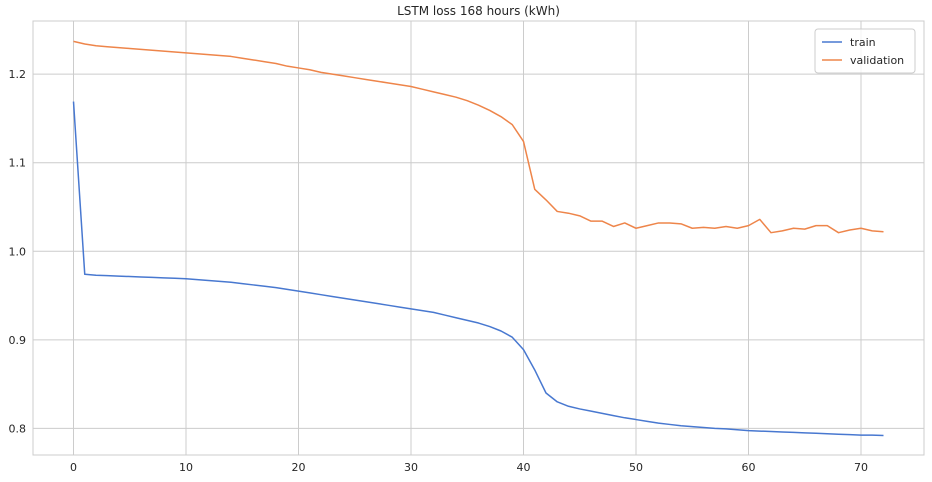  Describe the element at coordinates (18, 163) in the screenshot. I see `y-tick-label: 1.1` at that location.